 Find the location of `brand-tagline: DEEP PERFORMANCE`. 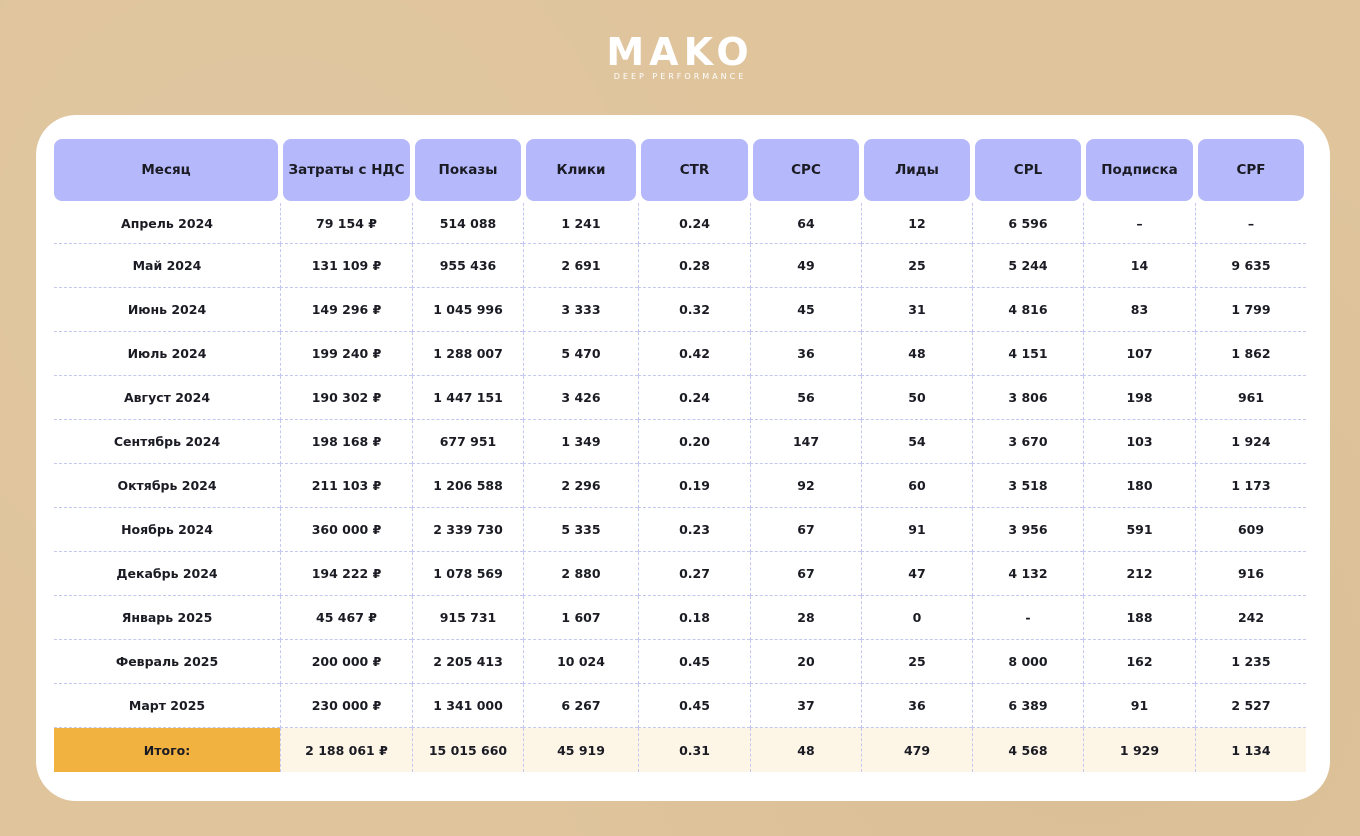

brand-tagline: DEEP PERFORMANCE is located at coordinates (680, 76).